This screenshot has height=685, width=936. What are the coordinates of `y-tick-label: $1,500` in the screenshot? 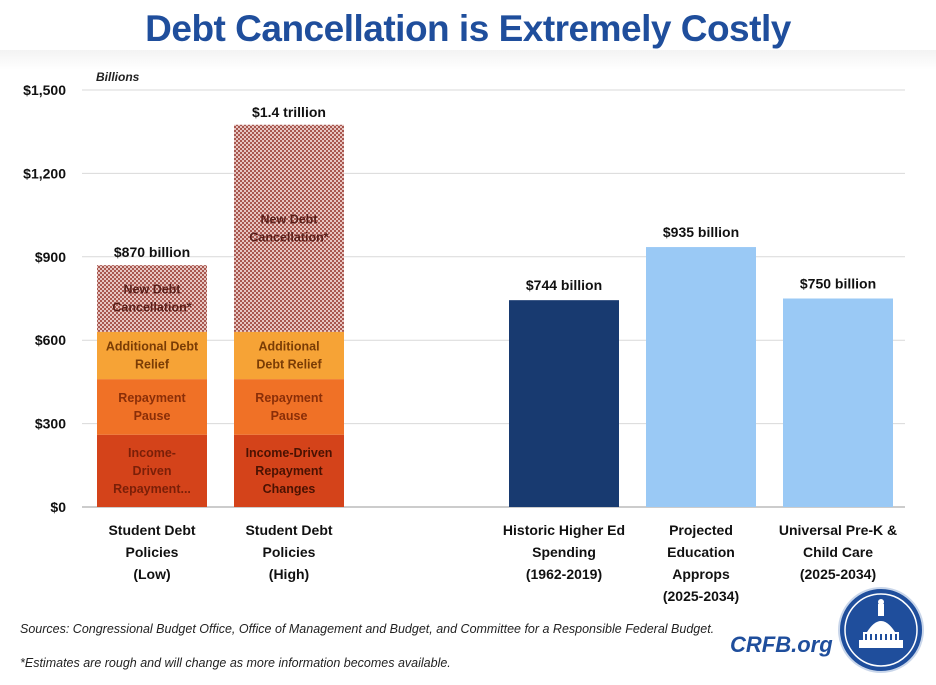 It's located at (44, 90).